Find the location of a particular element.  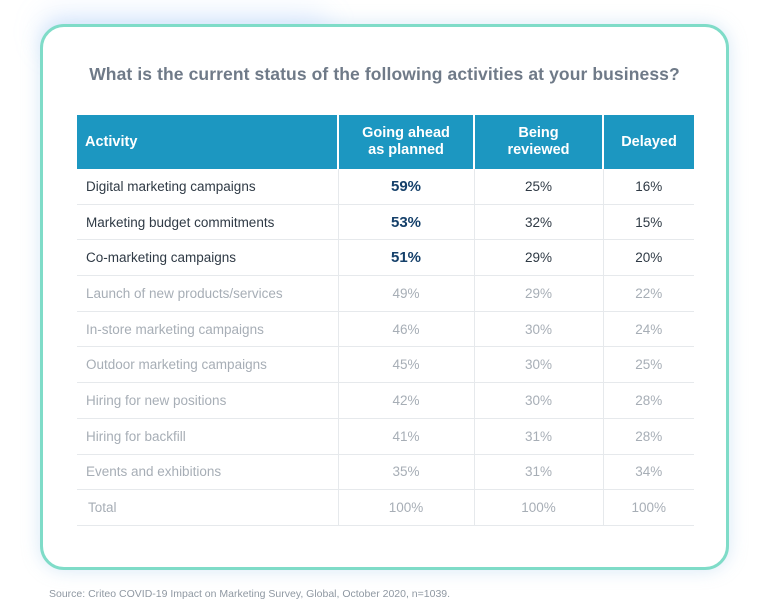

cell-activity: In-store marketing campaigns is located at coordinates (208, 329).